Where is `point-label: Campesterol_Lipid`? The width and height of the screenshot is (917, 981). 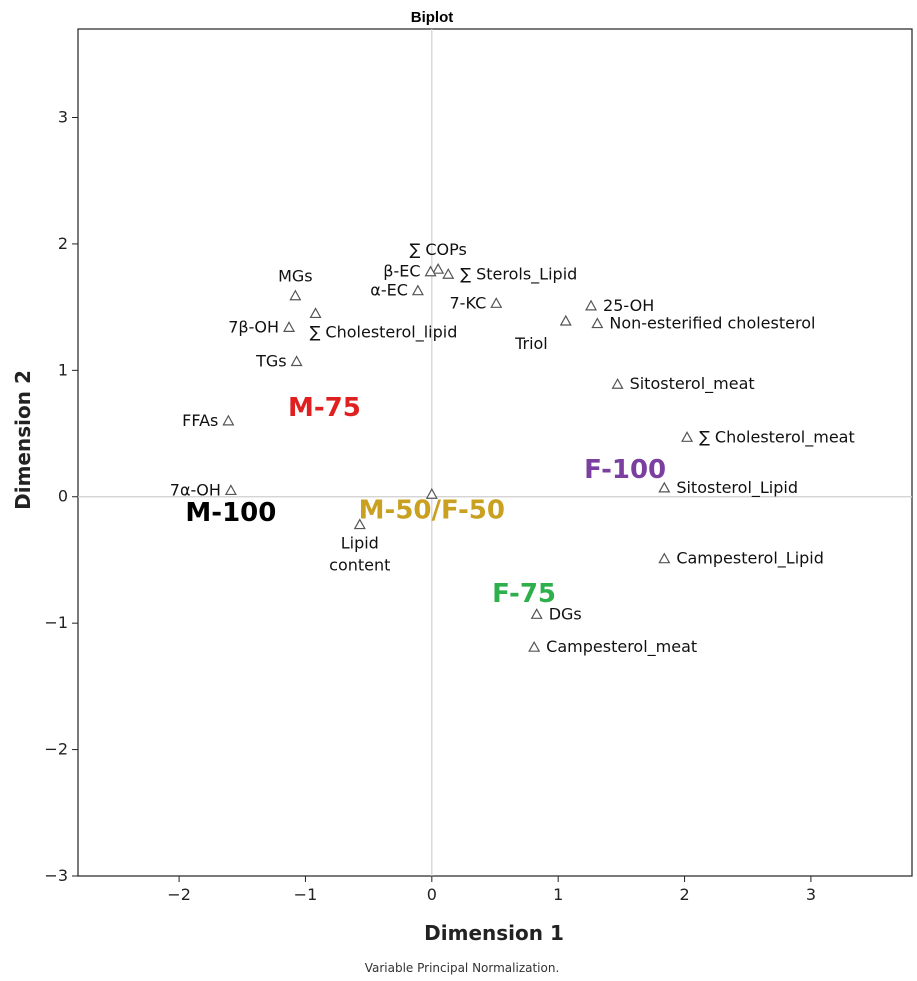
point-label: Campesterol_Lipid is located at coordinates (750, 559).